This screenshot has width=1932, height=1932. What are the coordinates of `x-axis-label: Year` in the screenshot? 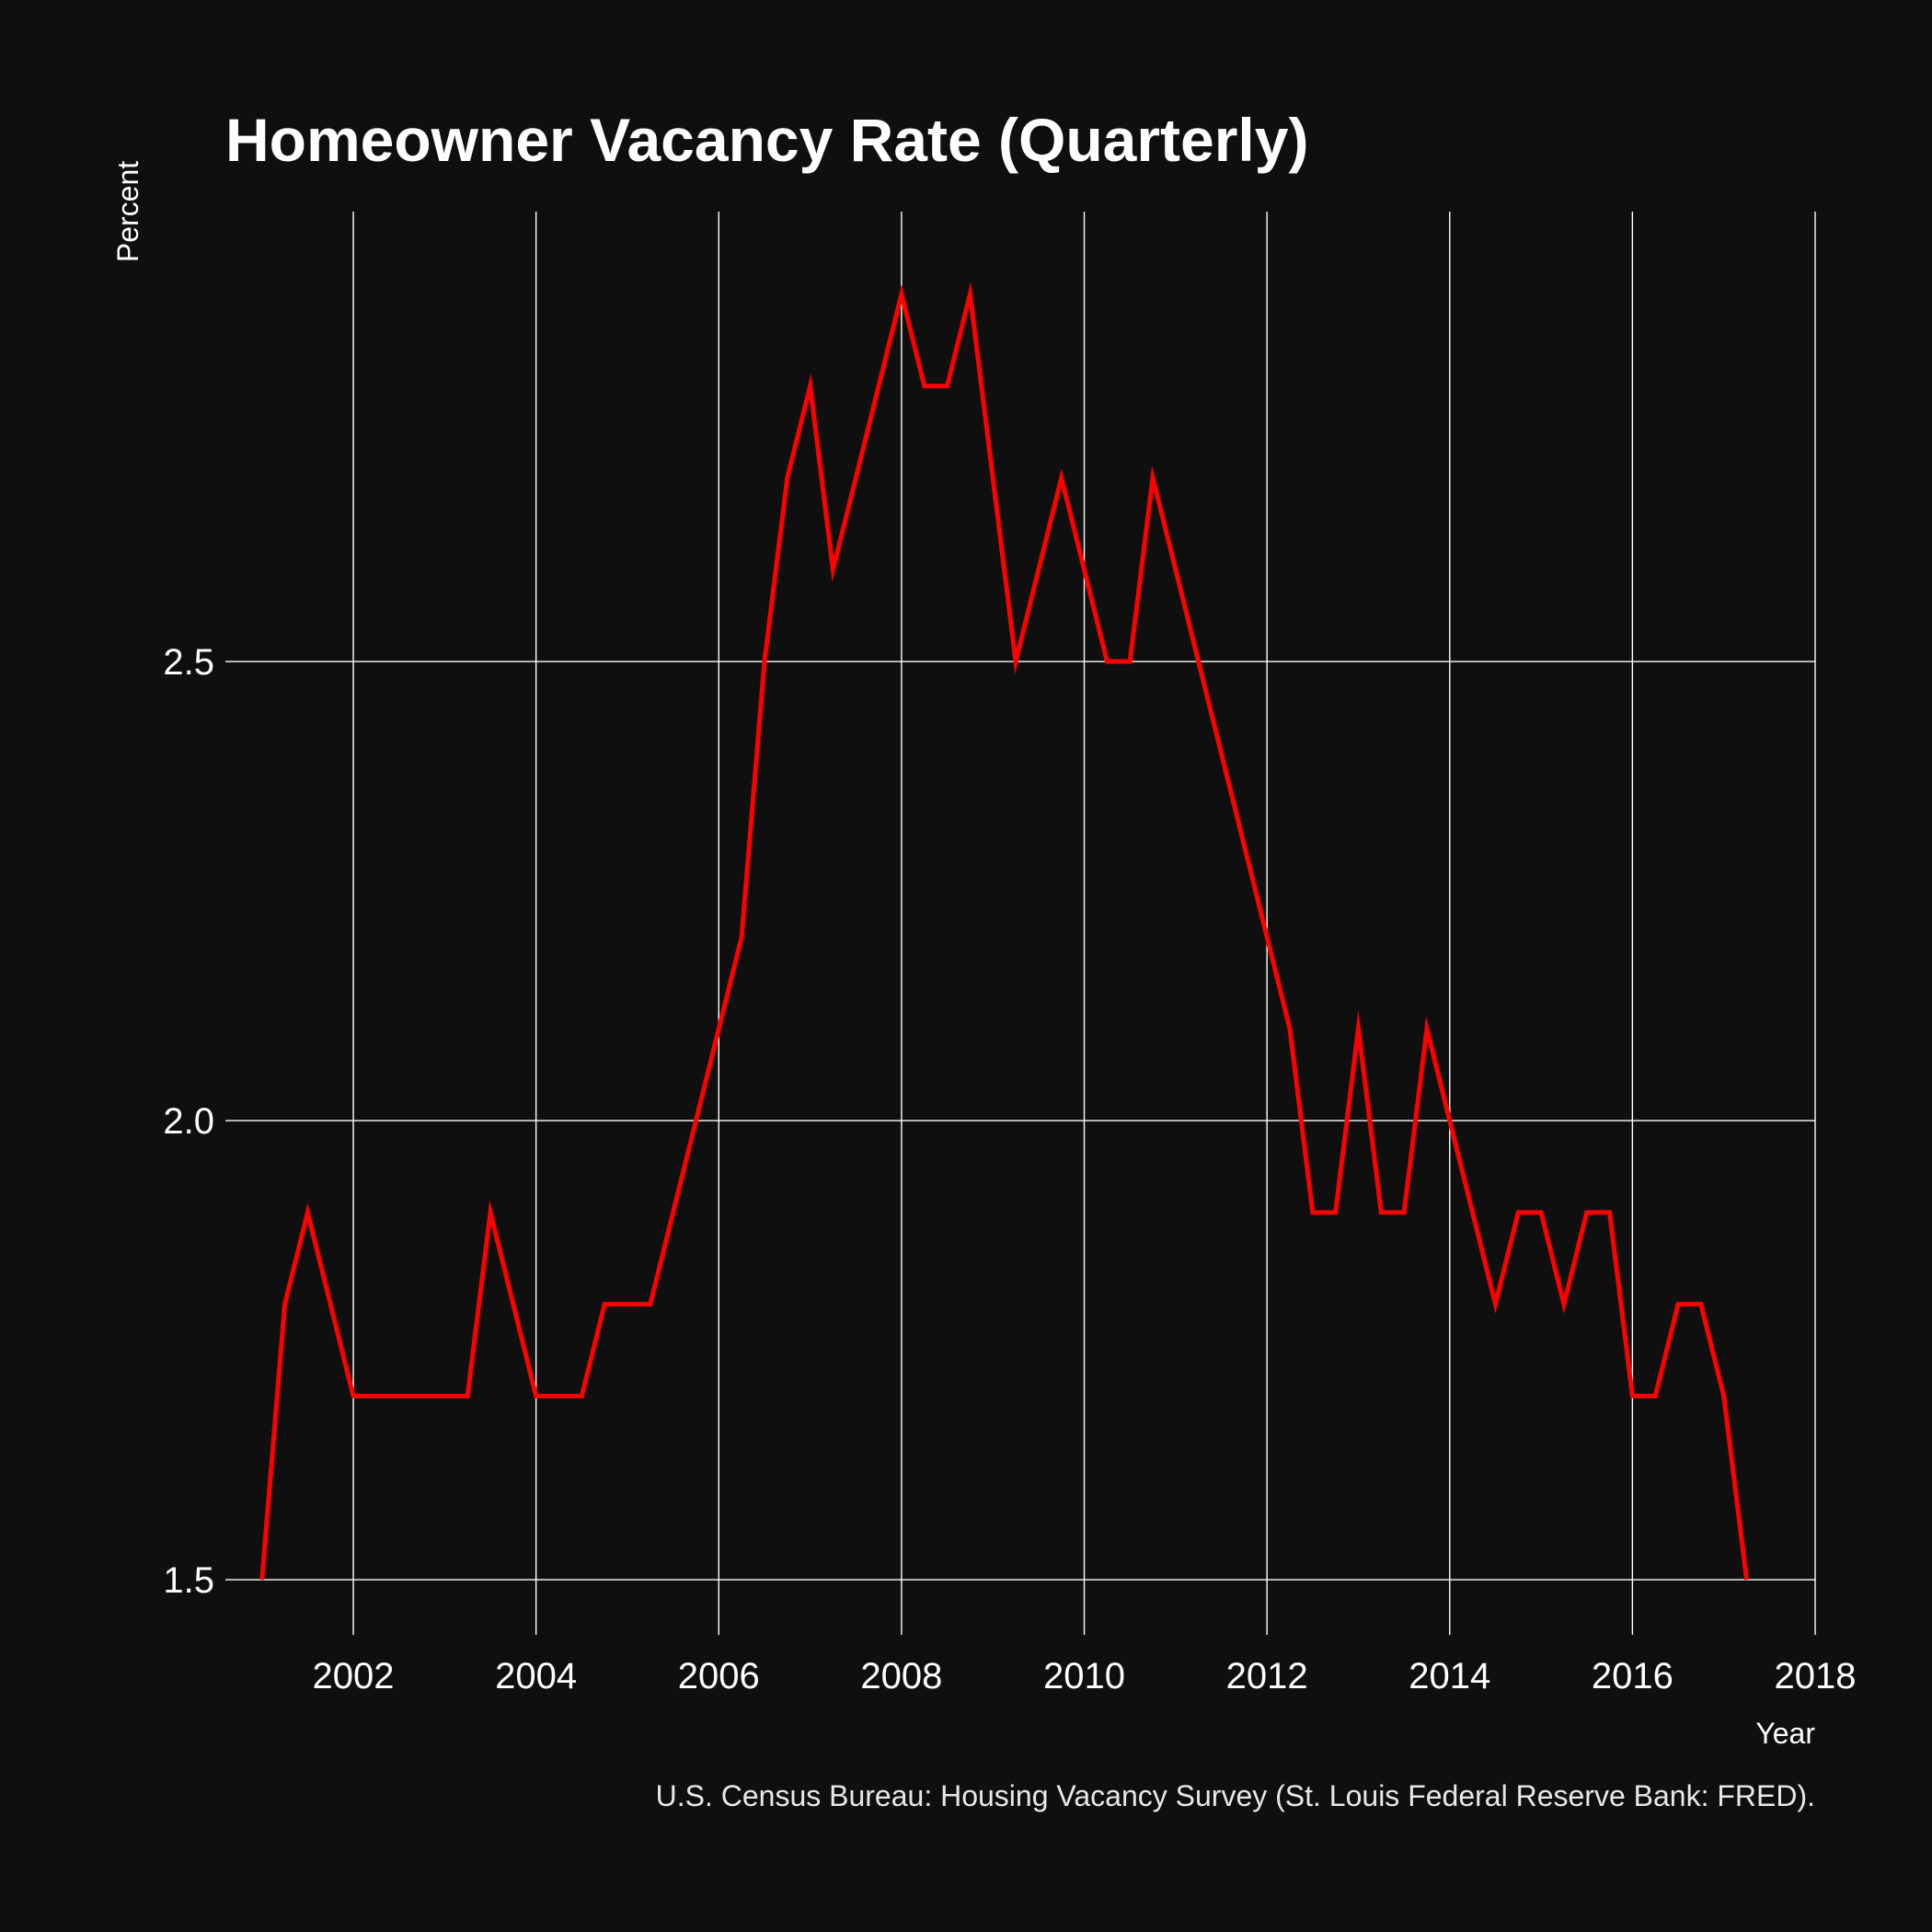 It's located at (1785, 1733).